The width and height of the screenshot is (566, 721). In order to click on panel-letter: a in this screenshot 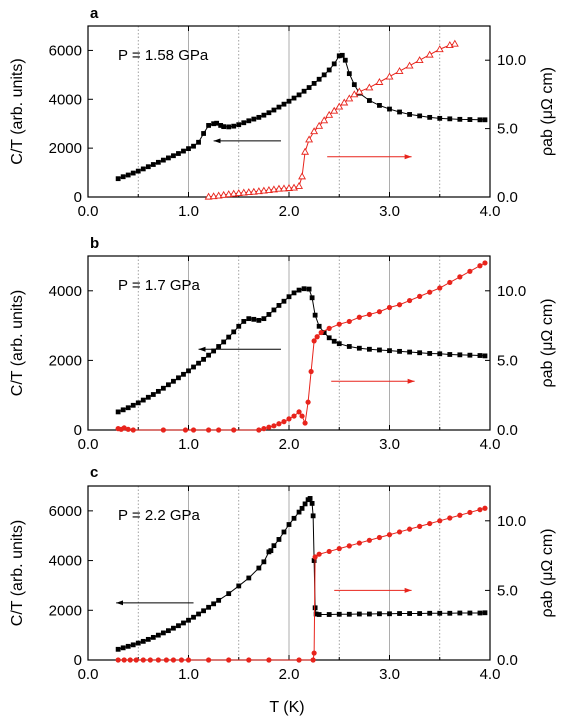, I will do `click(94, 13)`.